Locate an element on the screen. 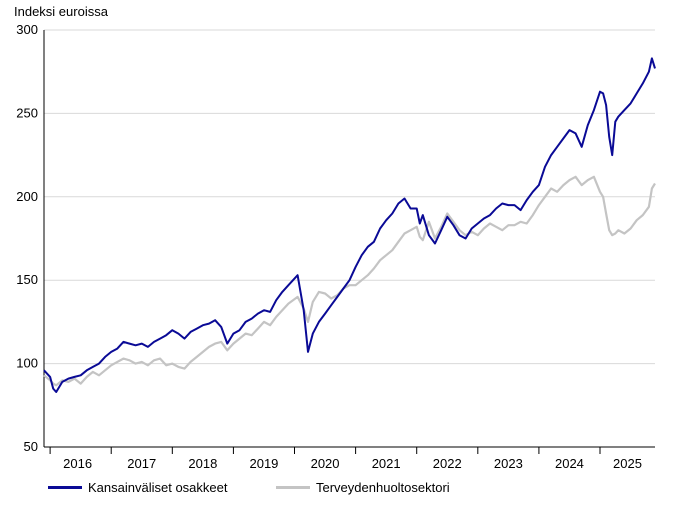  legend-item-series-1: Kansainväliset osakkeet is located at coordinates (137, 487).